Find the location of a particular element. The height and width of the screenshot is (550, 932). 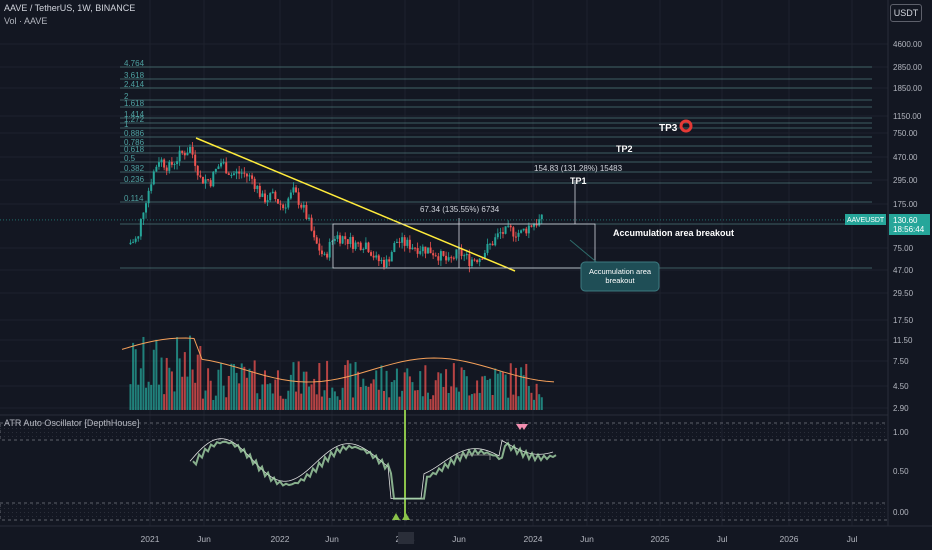

currency-button: USDT is located at coordinates (906, 13).